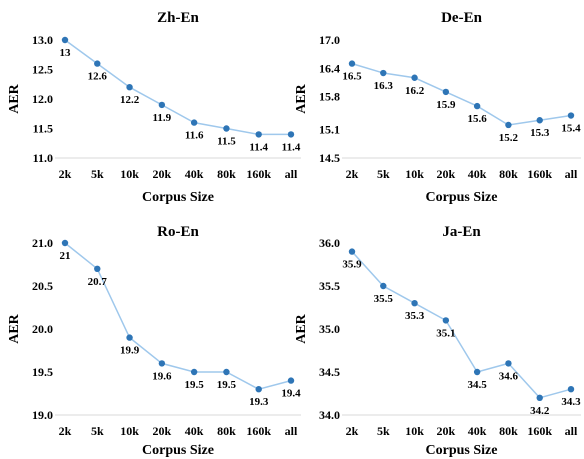  What do you see at coordinates (42, 329) in the screenshot?
I see `y-tick-label: 20.0` at bounding box center [42, 329].